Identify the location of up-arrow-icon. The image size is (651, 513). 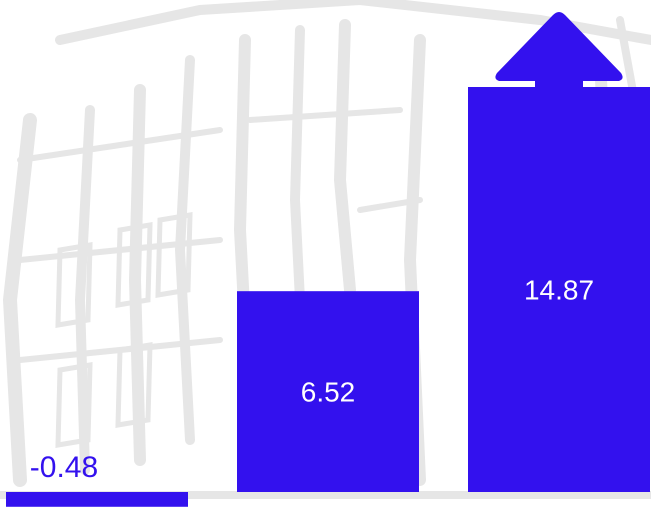
(559, 49).